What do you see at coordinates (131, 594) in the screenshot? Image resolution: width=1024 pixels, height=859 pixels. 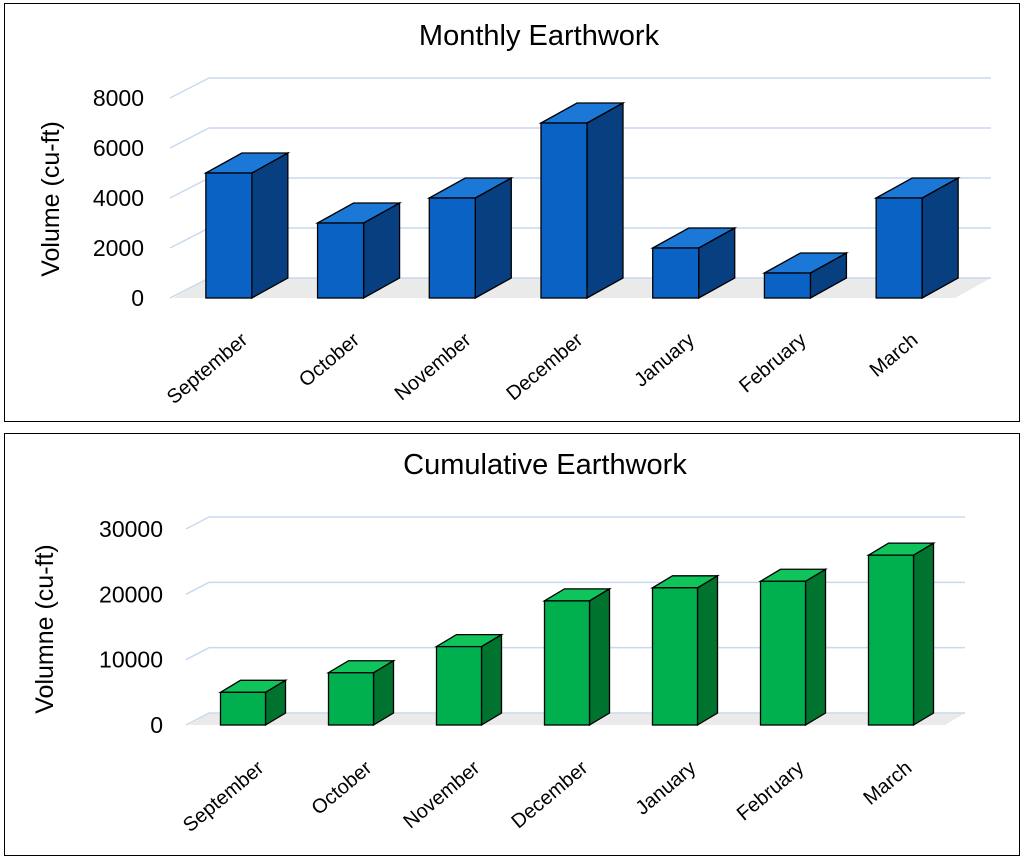 I see `y-tick-label: 20000` at bounding box center [131, 594].